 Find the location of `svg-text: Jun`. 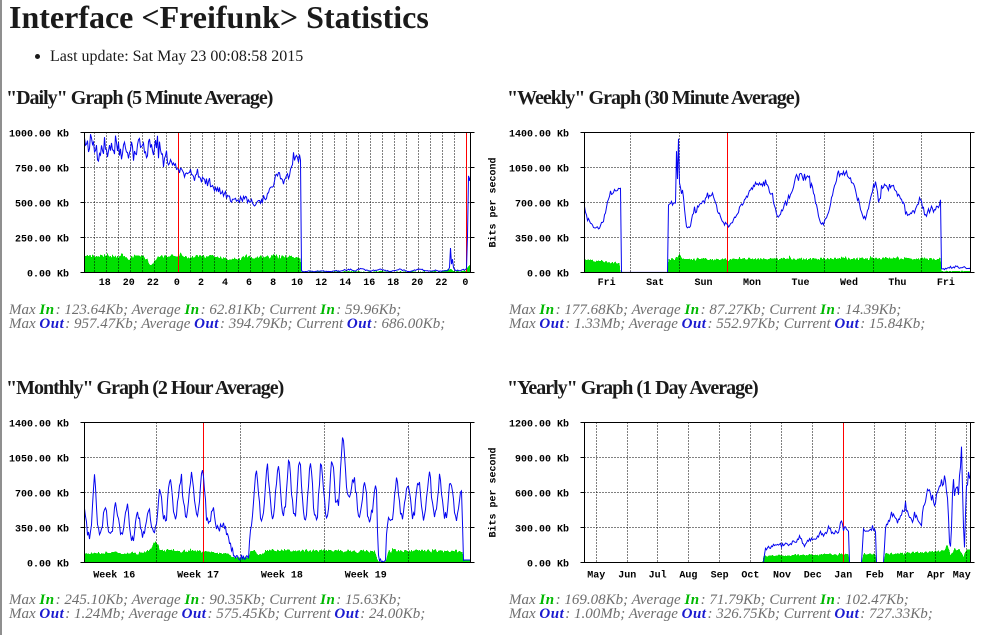

svg-text: Jun is located at coordinates (627, 576).